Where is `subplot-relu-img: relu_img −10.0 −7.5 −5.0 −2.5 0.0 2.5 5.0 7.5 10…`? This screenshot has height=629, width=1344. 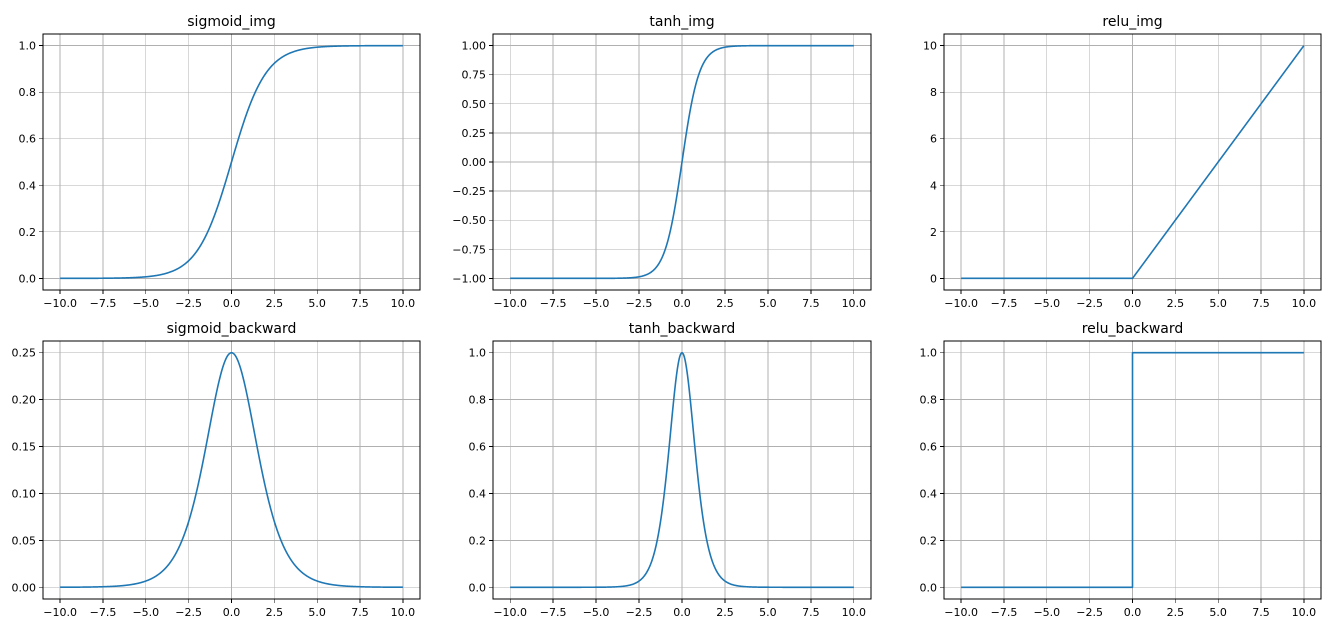
subplot-relu-img: relu_img −10.0 −7.5 −5.0 −2.5 0.0 2.5 5.0 7.5 10… is located at coordinates (1122, 162).